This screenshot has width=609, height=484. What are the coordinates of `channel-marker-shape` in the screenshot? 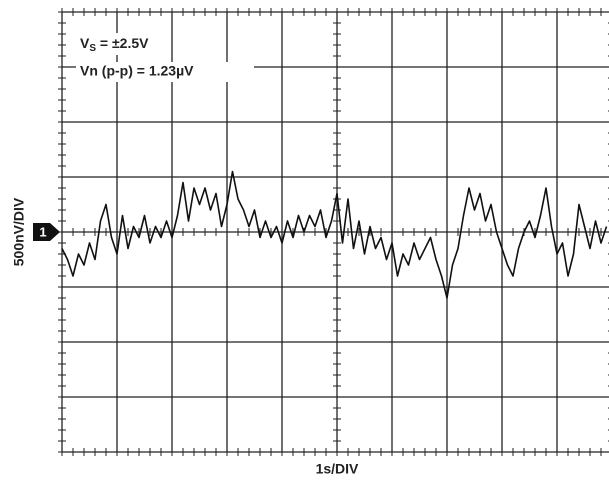 It's located at (46, 232).